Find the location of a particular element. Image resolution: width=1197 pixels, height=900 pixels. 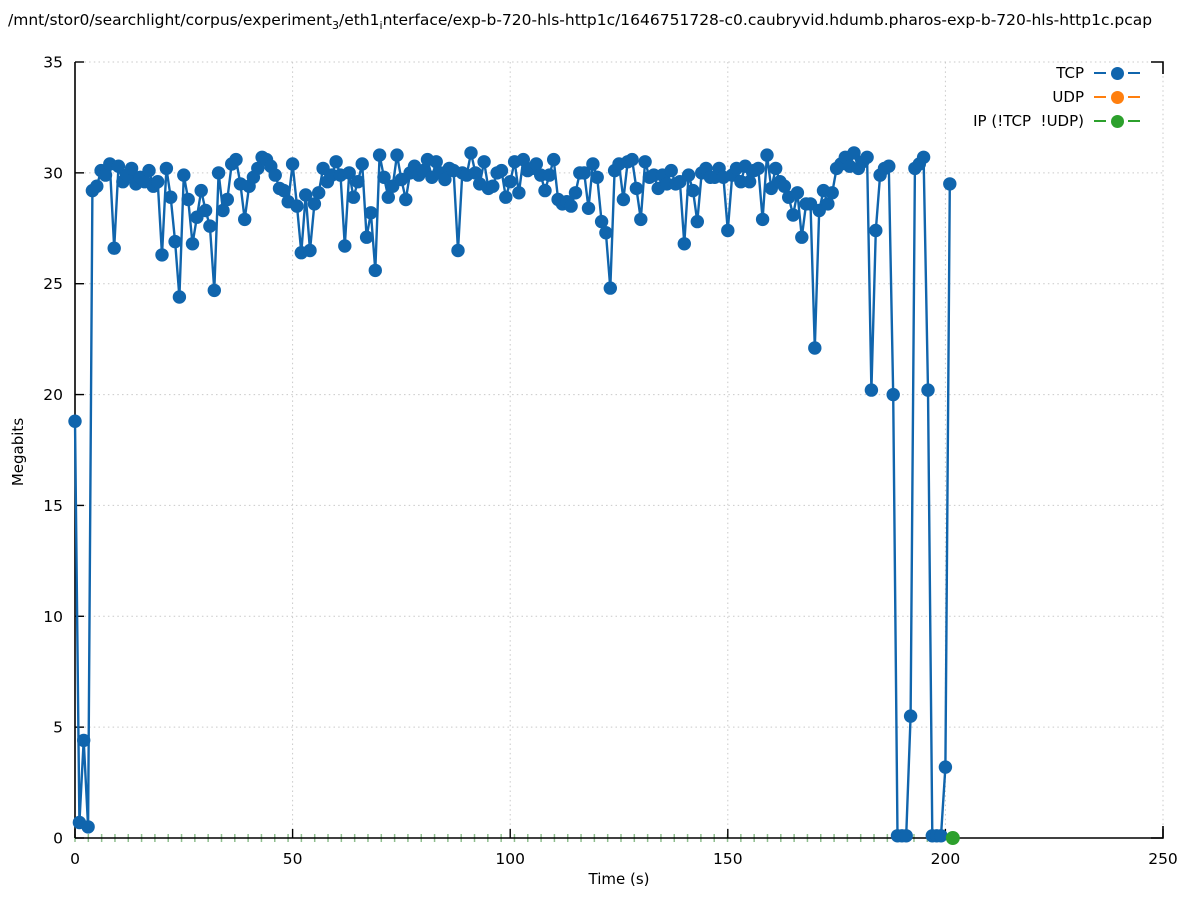

legend-label-ip-other: IP (!TCP !UDP) is located at coordinates (1028, 121).